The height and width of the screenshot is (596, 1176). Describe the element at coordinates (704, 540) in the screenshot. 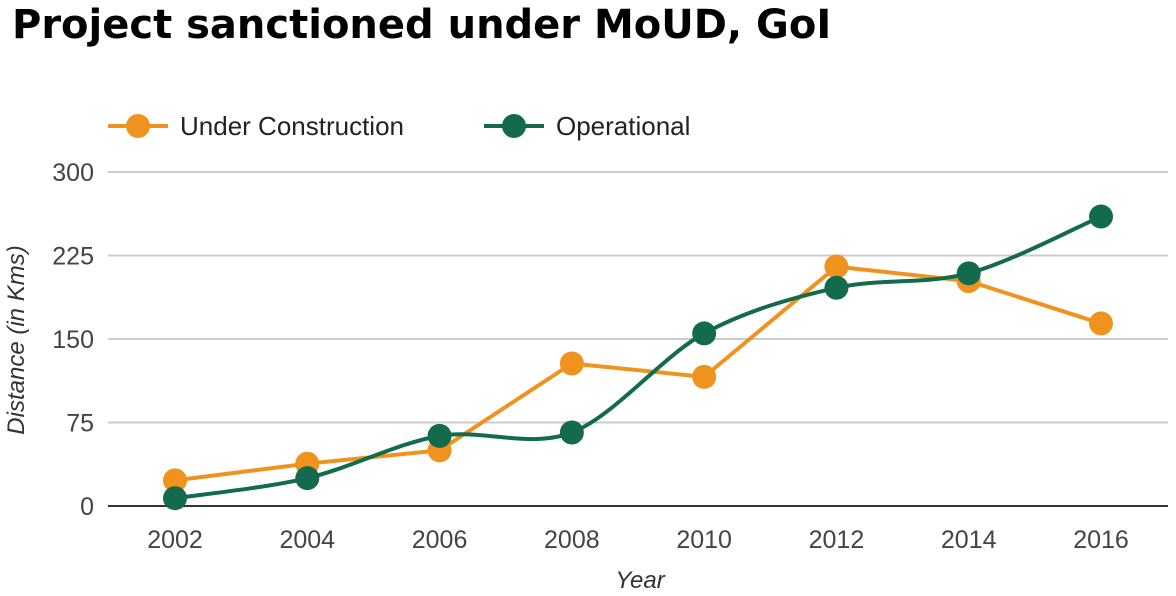

I see `x-tick-label: 2010` at that location.